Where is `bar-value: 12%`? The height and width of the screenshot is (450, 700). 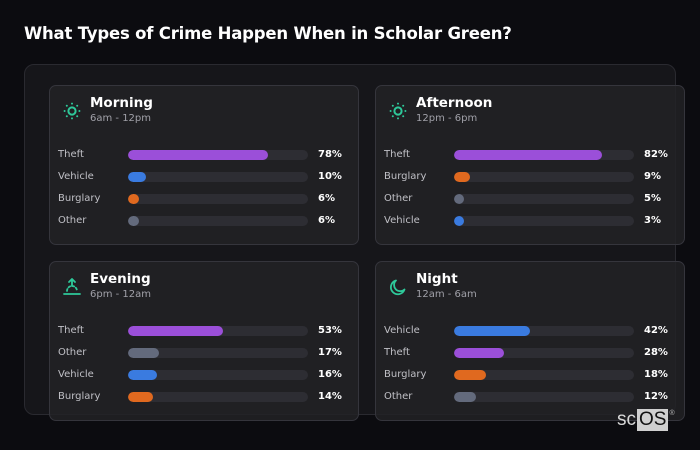 bar-value: 12% is located at coordinates (656, 396).